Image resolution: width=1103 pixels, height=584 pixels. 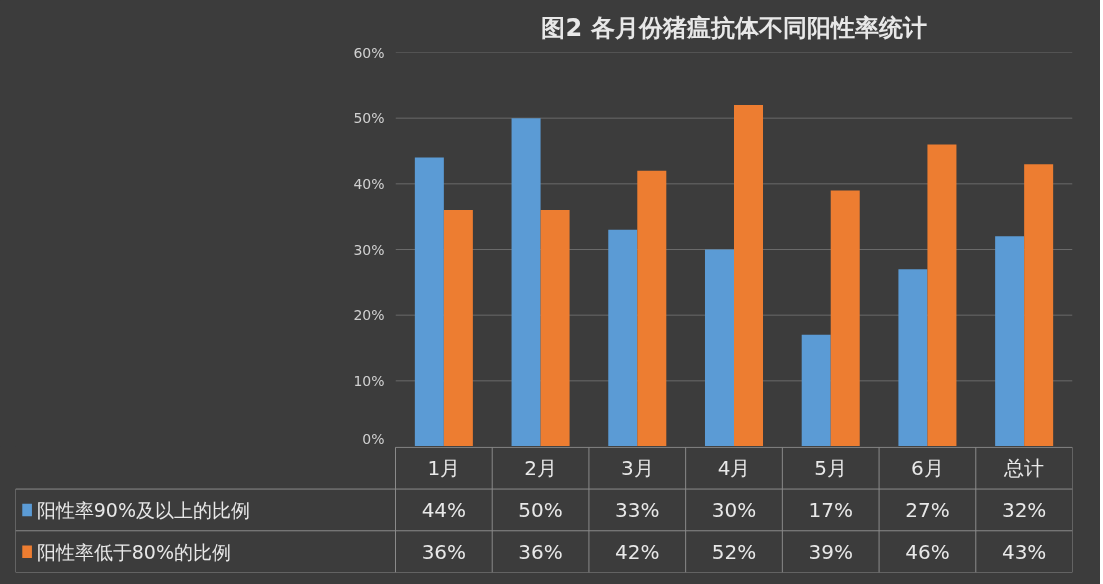 I want to click on legend-label: 阳性率低于80%的比例, so click(x=134, y=551).